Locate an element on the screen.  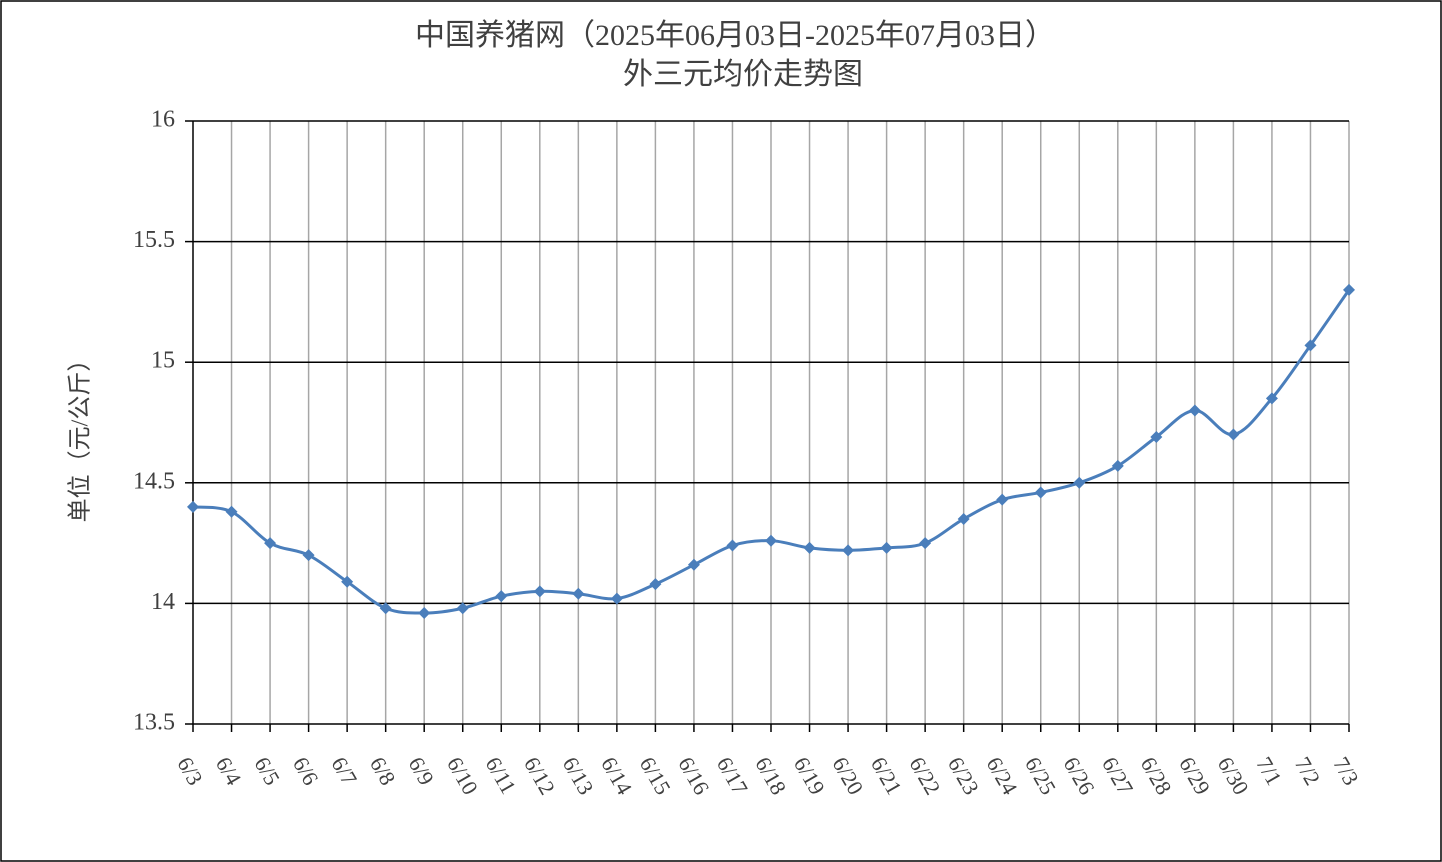
y-tick-label: 14.5 is located at coordinates (154, 481).